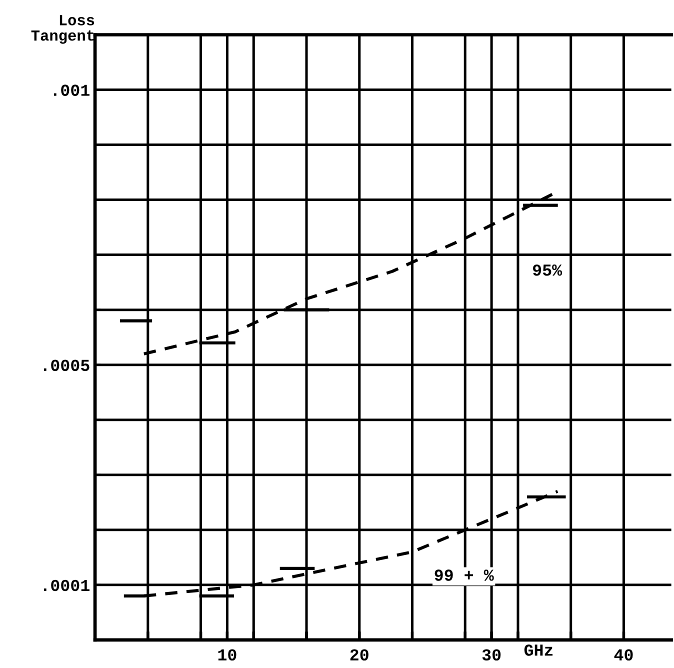  What do you see at coordinates (67, 586) in the screenshot?
I see `y-tick-label: .0001` at bounding box center [67, 586].